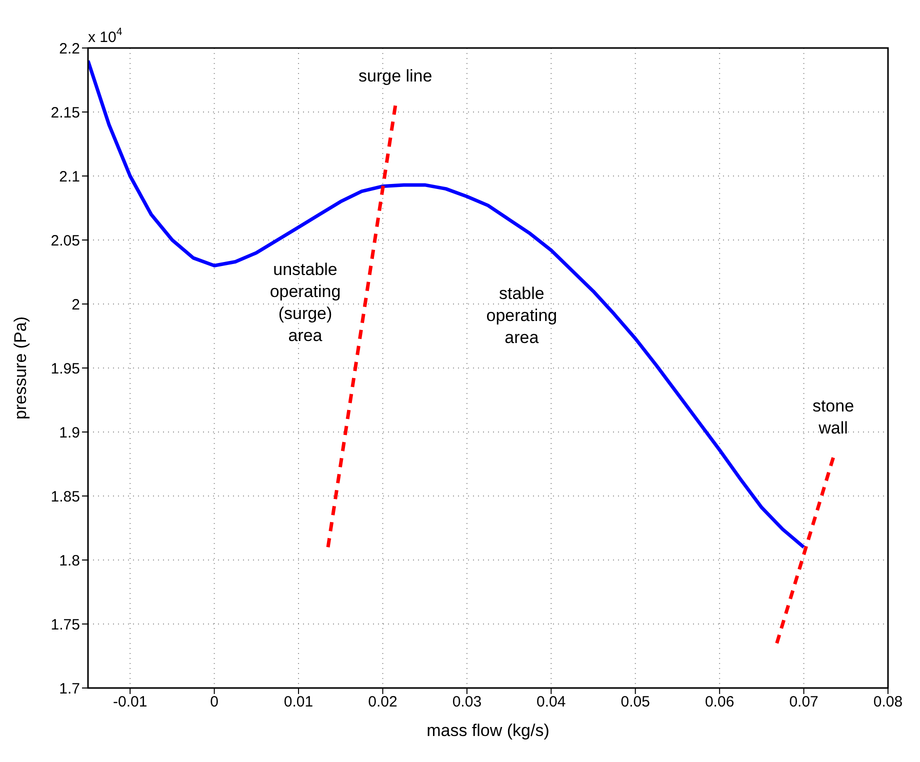 This screenshot has width=920, height=762. Describe the element at coordinates (395, 76) in the screenshot. I see `series-label: surge line` at that location.